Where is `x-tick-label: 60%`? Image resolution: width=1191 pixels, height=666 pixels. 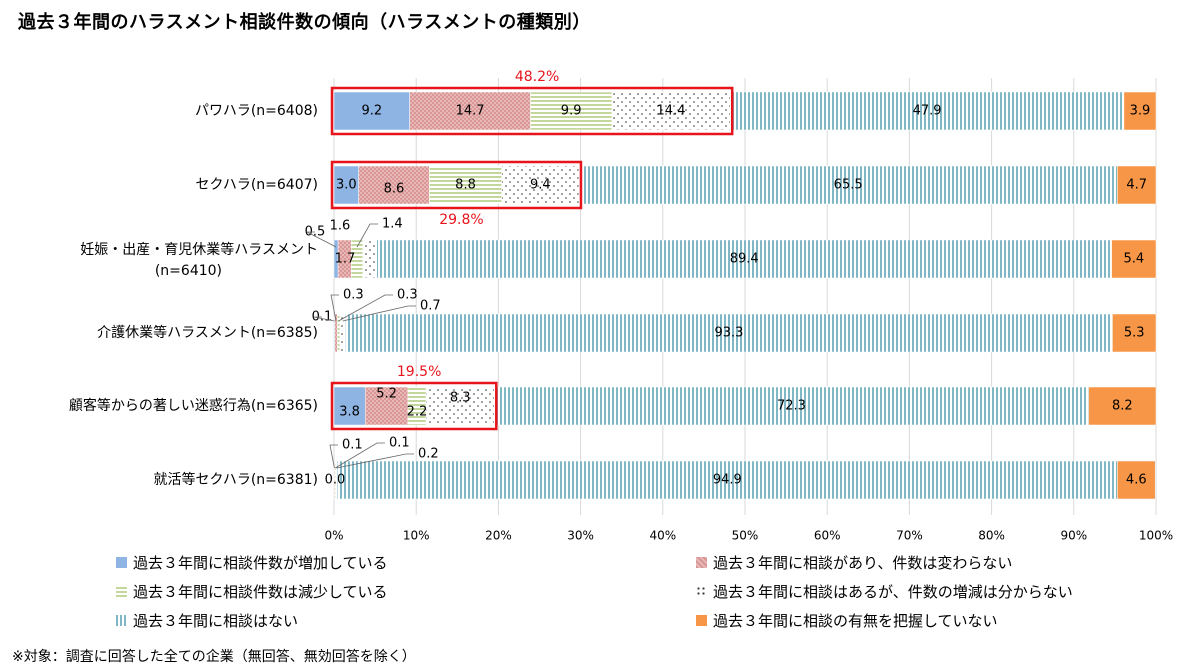
x-tick-label: 60% is located at coordinates (827, 536).